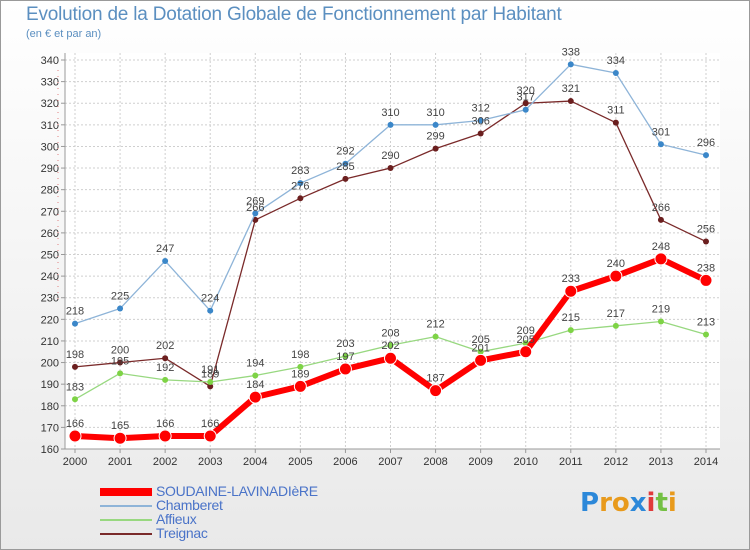  Describe the element at coordinates (661, 462) in the screenshot. I see `x-tick-label: 2013` at that location.